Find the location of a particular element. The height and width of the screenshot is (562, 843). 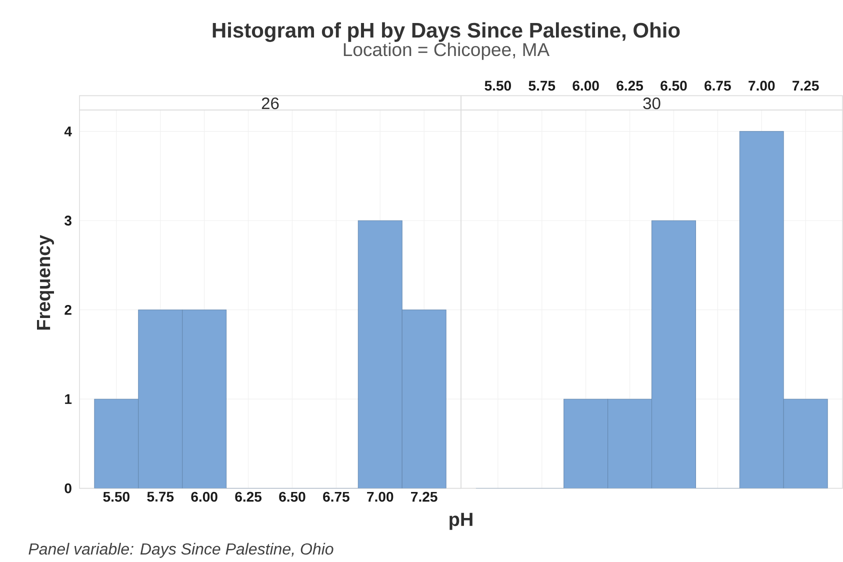

text: Panel variable: Days Since Palestine, Ohio is located at coordinates (181, 550).